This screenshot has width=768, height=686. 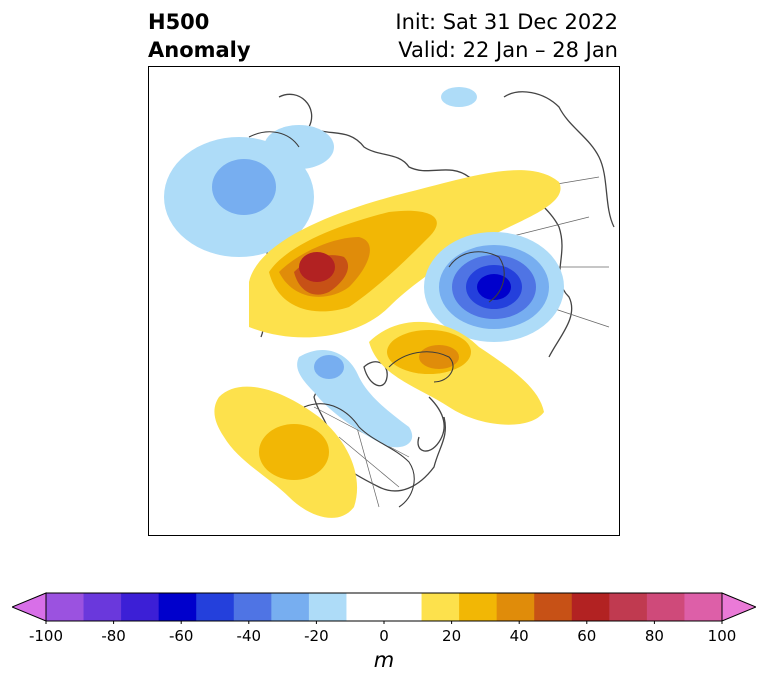 I want to click on title-line2: Anomaly, so click(x=199, y=50).